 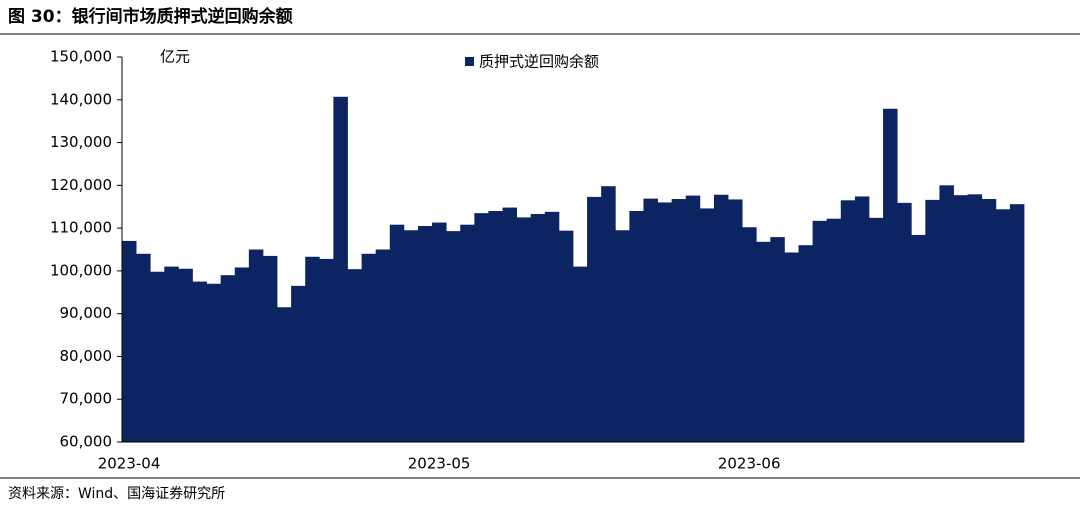 I want to click on unit-label: 亿元, so click(x=175, y=57).